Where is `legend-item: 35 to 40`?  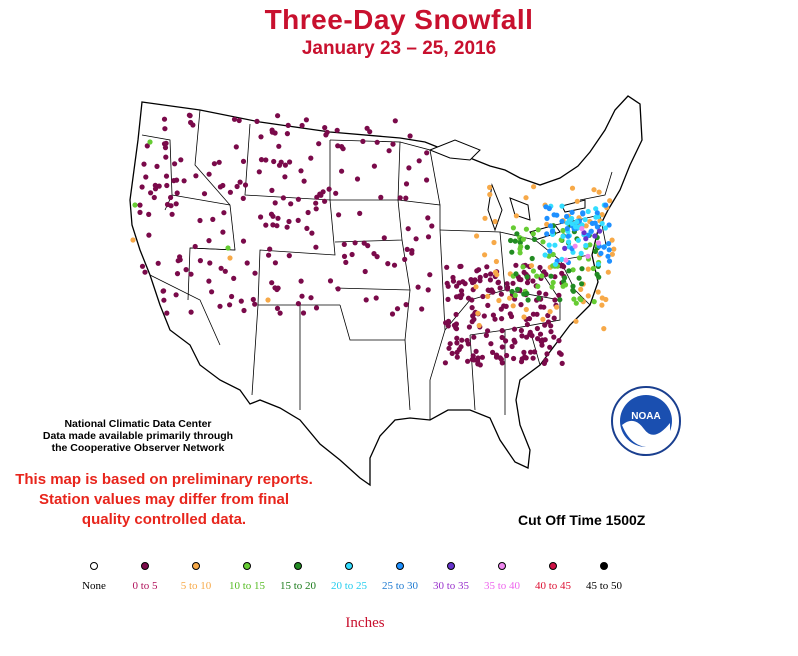
legend-item: 35 to 40 is located at coordinates (502, 577).